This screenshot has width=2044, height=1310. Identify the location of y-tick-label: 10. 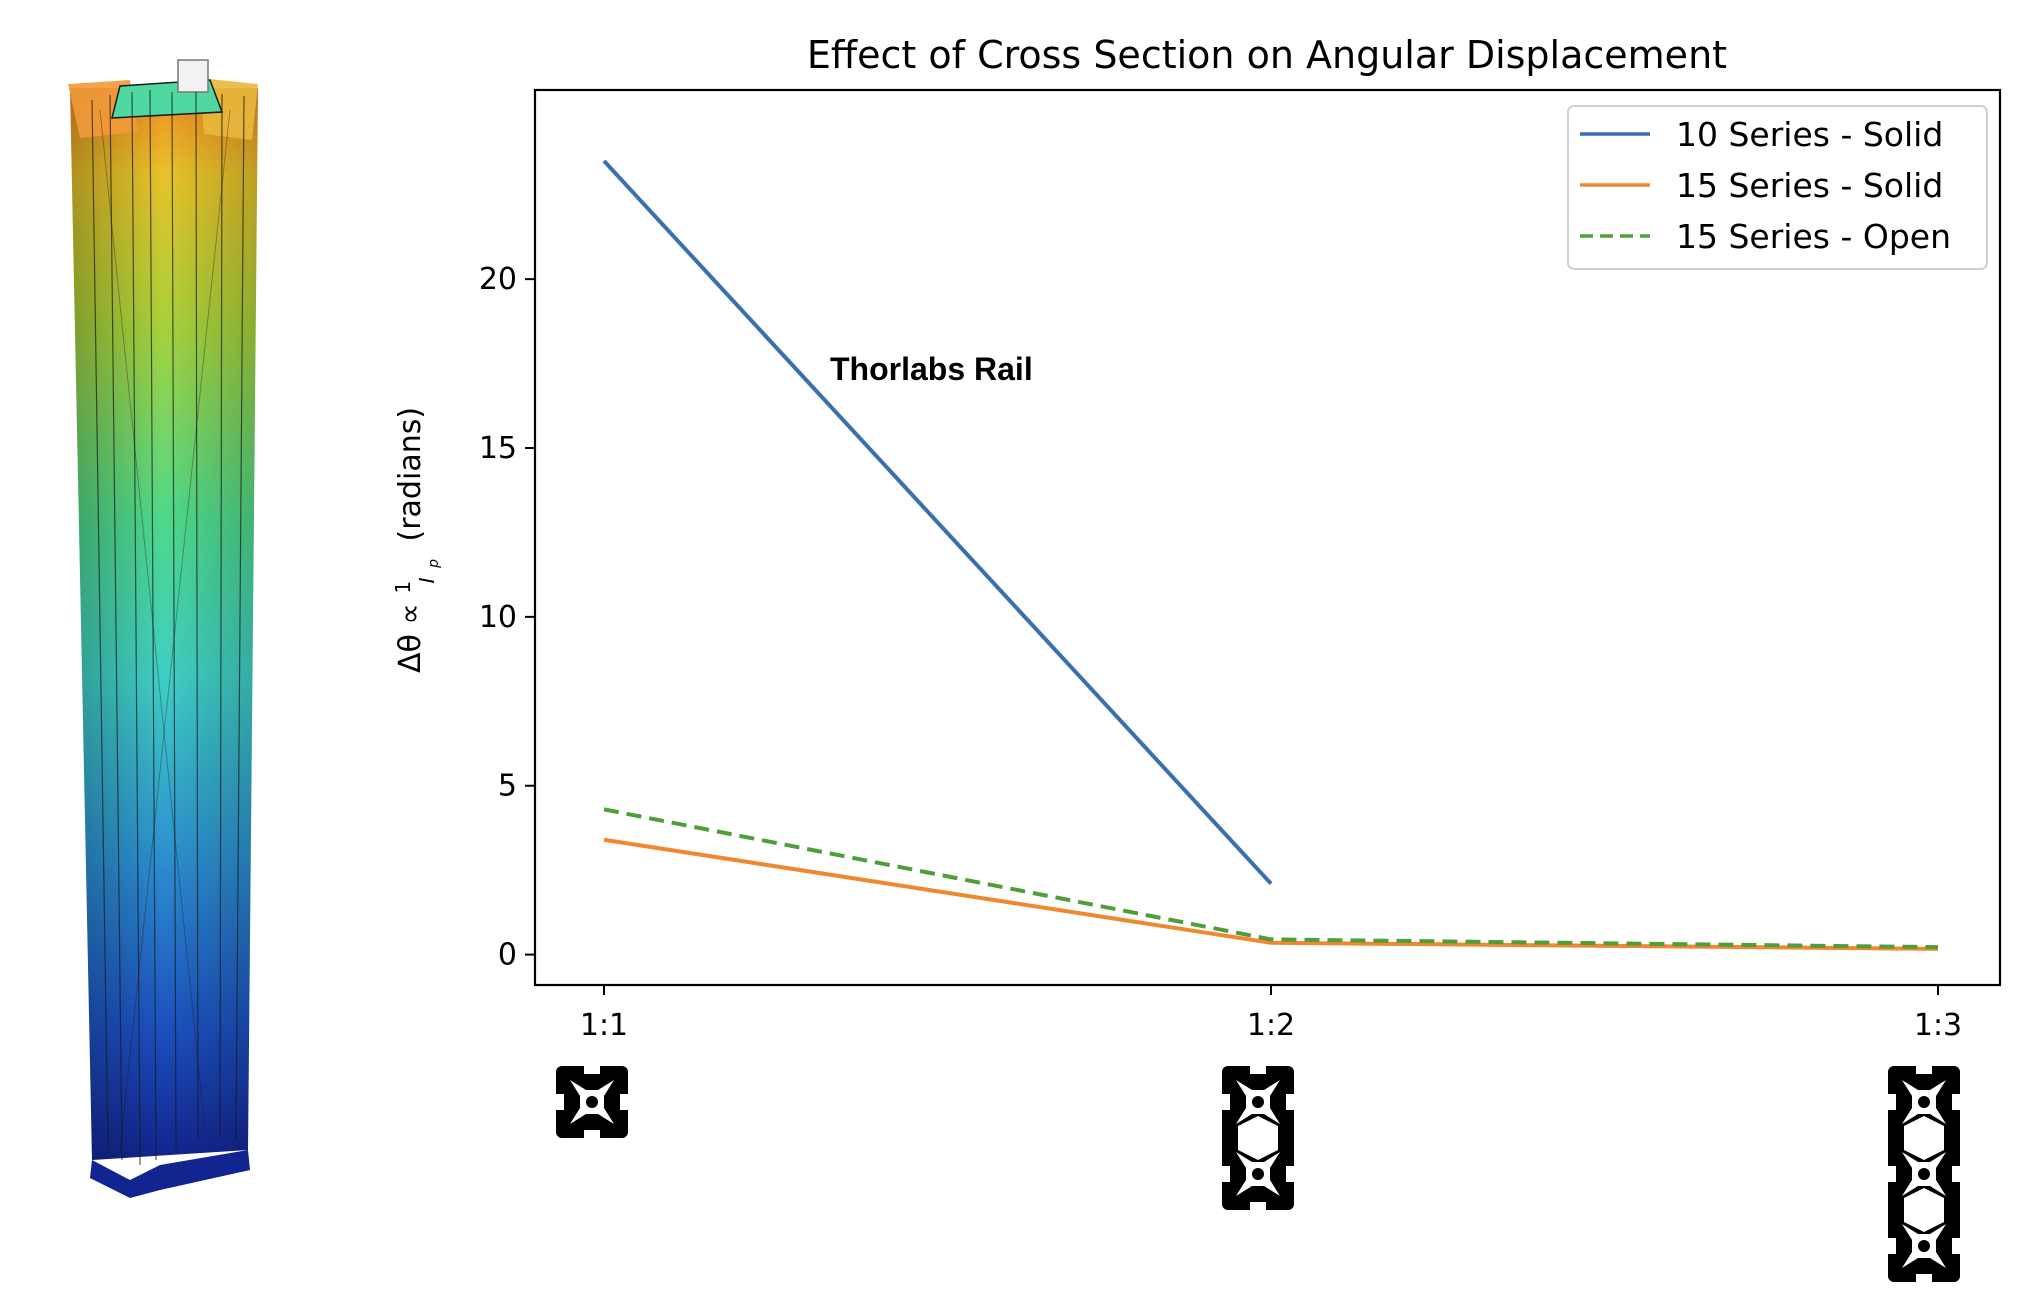
(498, 617).